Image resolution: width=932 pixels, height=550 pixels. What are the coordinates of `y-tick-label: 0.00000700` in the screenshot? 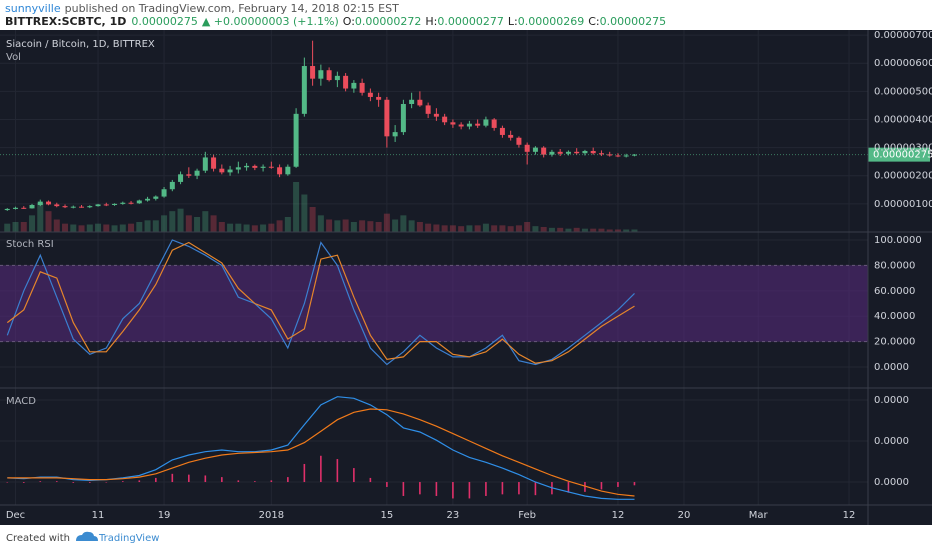 It's located at (903, 35).